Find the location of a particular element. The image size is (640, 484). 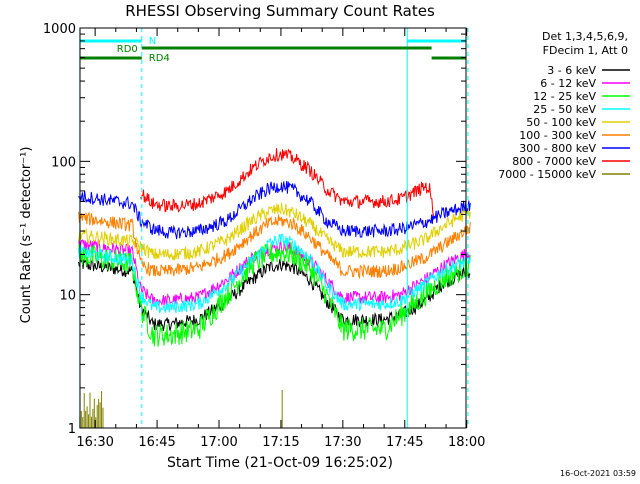

x-tick-label: 17:30 is located at coordinates (342, 442).